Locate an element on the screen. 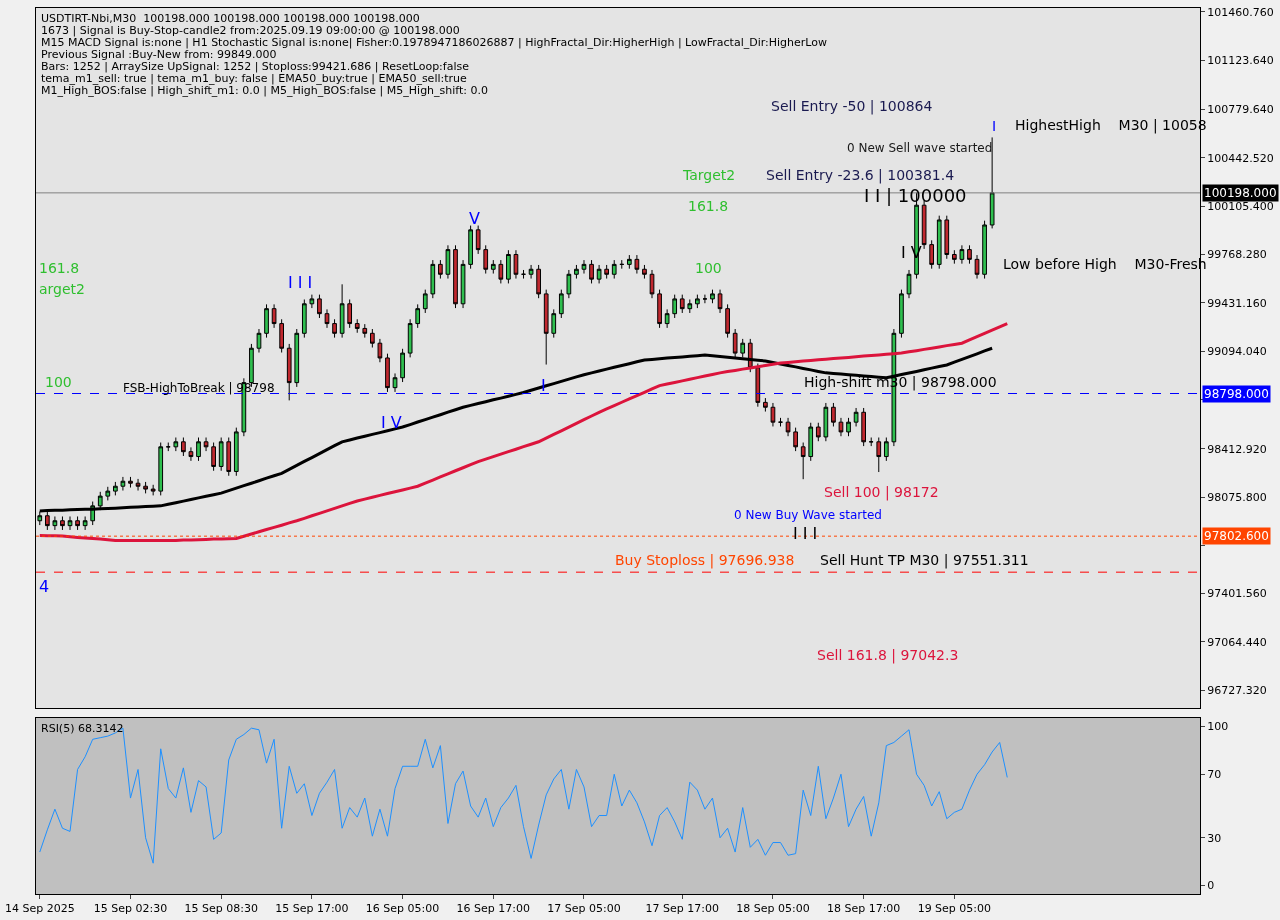 The image size is (1280, 920). annotation: tema_m1_sell: true | tema_m1_buy: false | EMA50_buy:true | EMA50_sell:true is located at coordinates (254, 78).